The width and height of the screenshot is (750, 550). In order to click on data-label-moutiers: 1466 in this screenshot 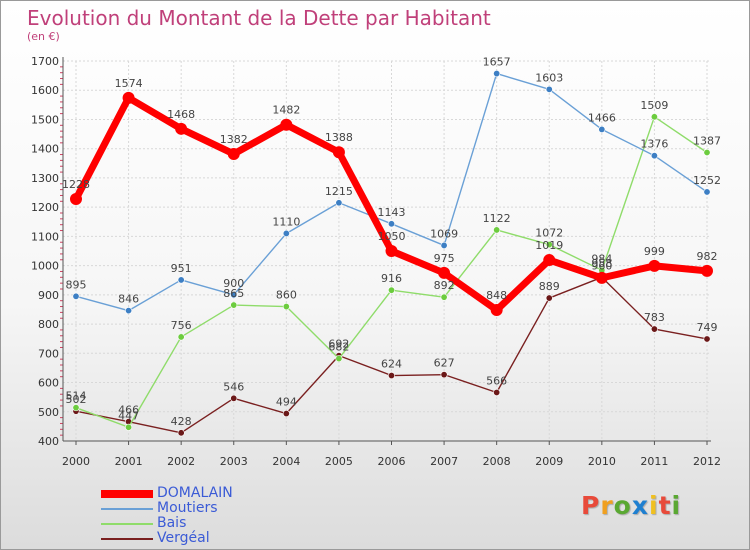, I will do `click(602, 117)`.